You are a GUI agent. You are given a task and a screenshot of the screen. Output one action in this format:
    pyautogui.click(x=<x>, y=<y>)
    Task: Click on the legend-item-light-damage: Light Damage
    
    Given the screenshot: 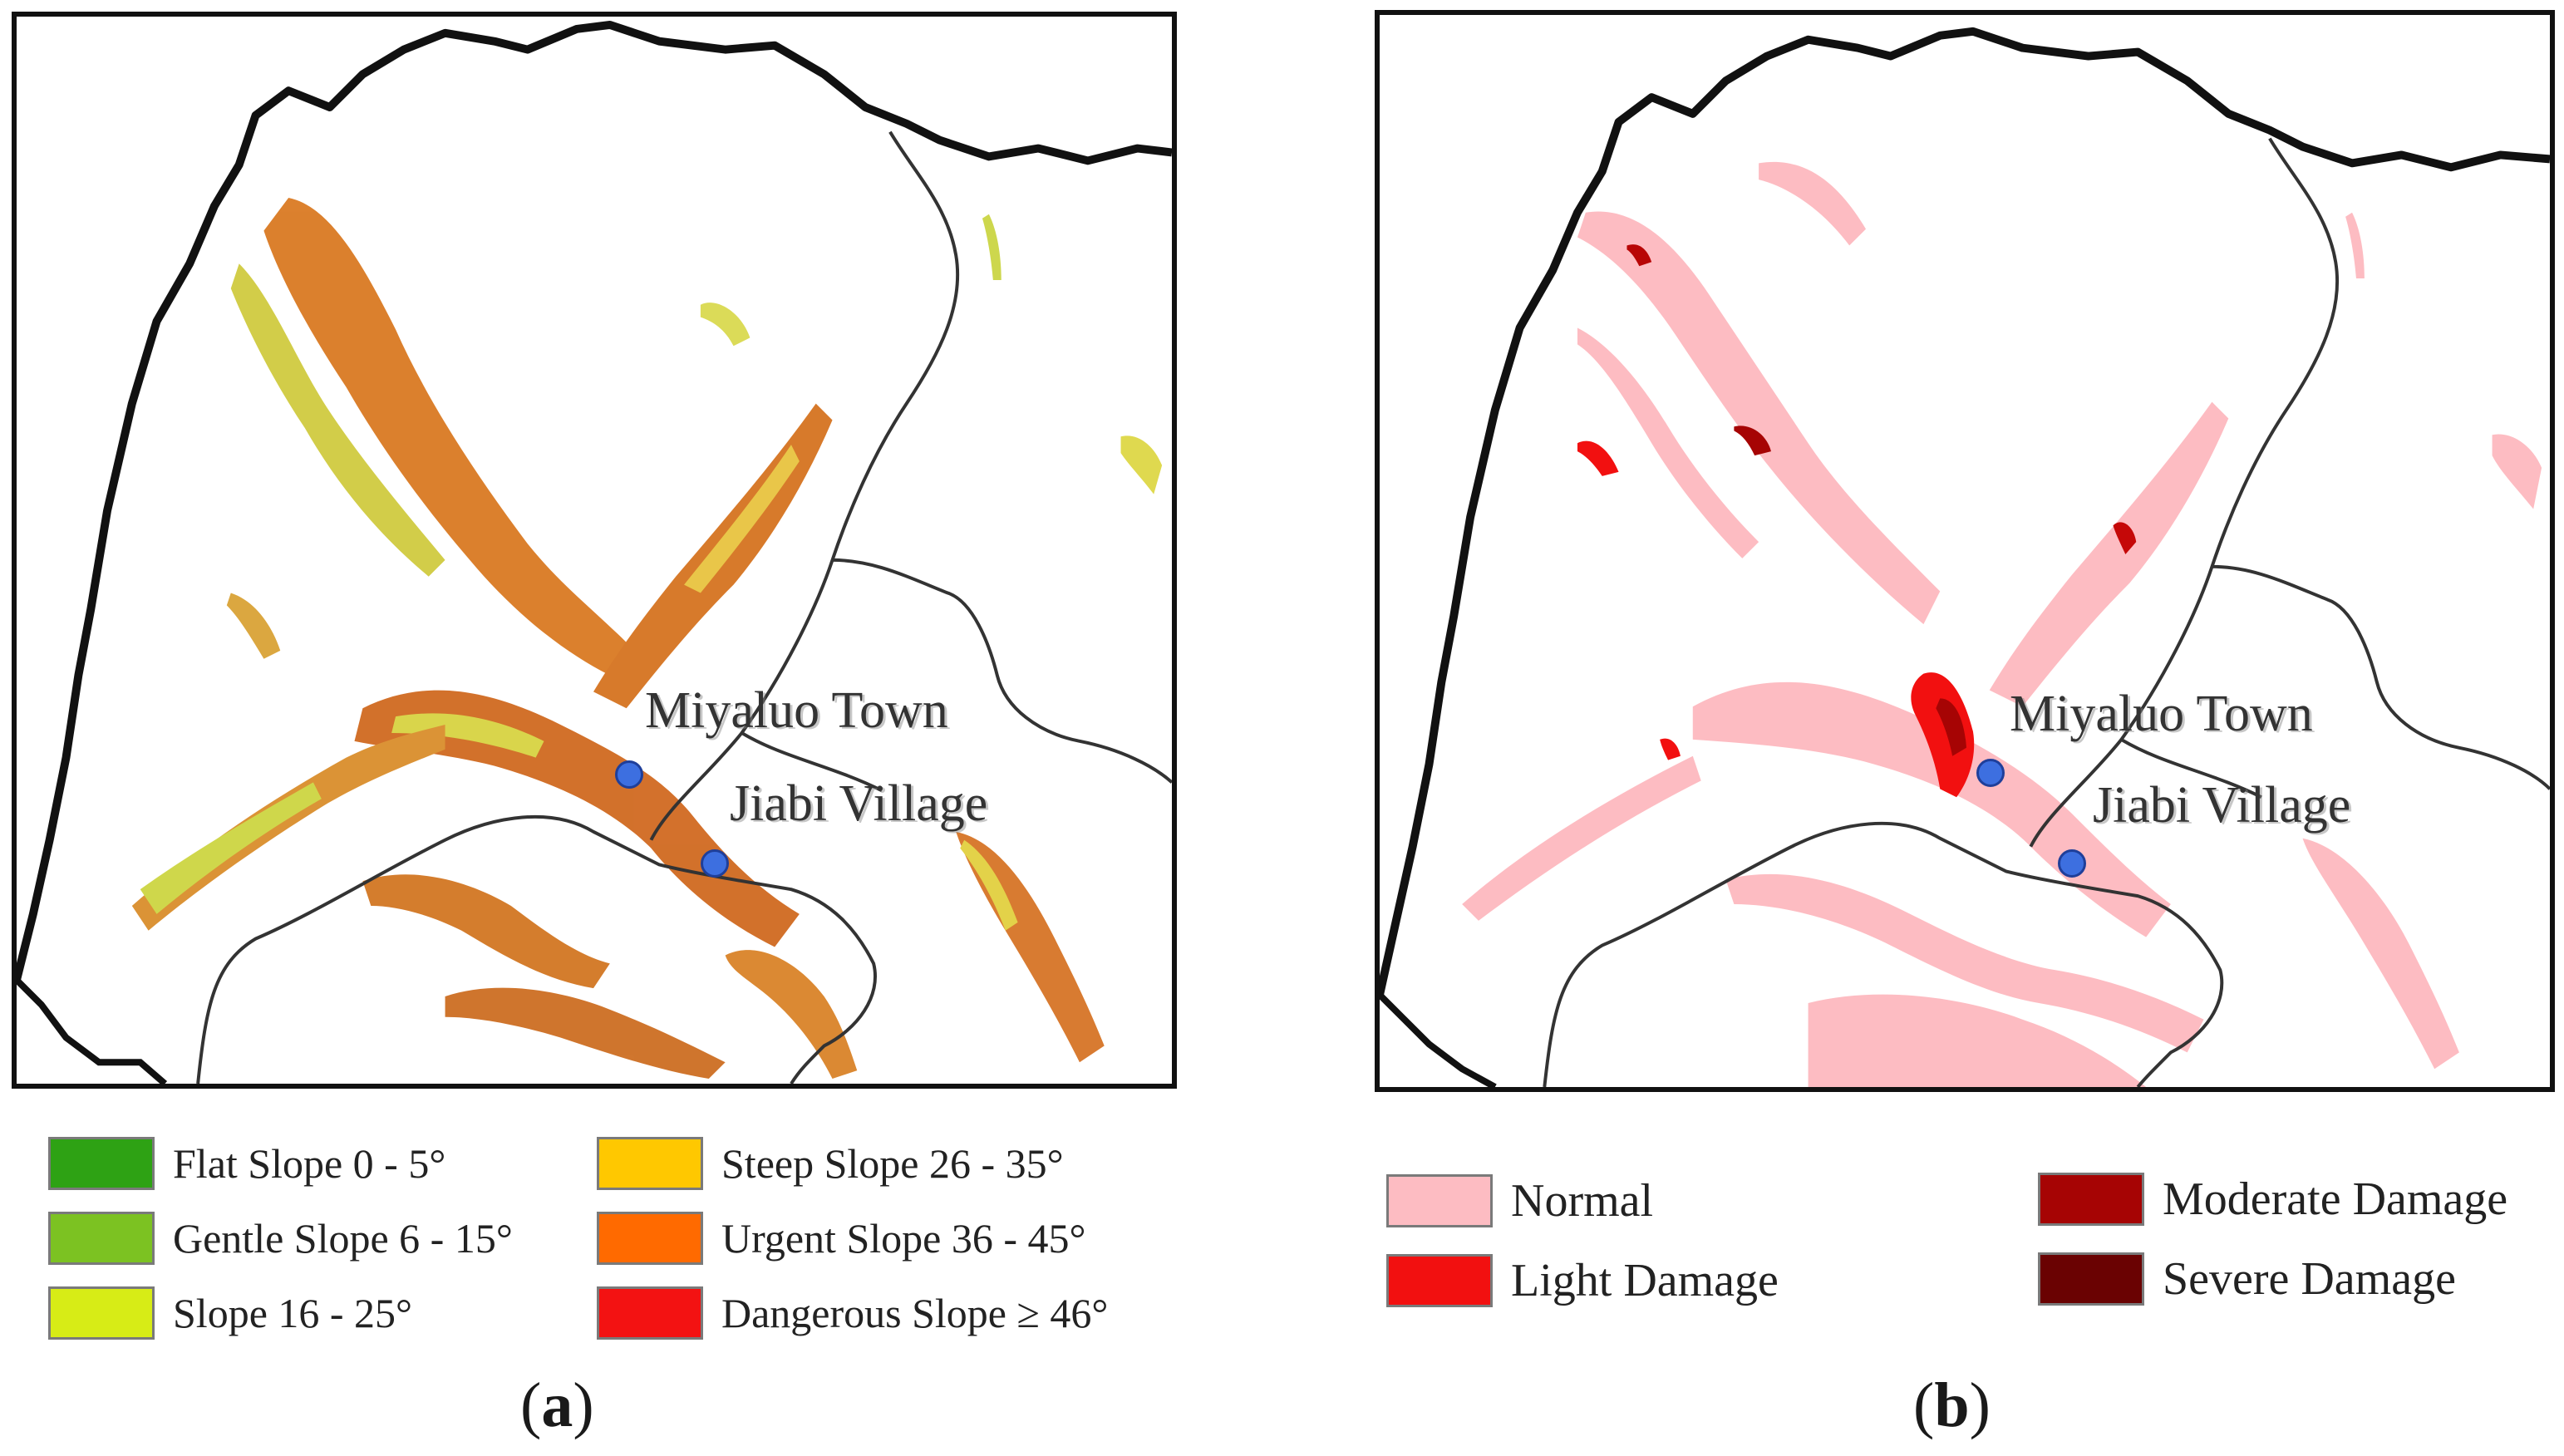 What is the action you would take?
    pyautogui.click(x=1582, y=1281)
    